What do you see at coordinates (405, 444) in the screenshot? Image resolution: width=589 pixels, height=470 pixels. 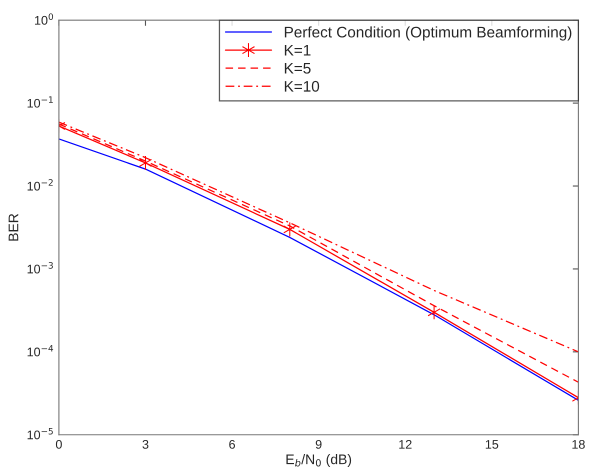 I see `x-tick-label: 12` at bounding box center [405, 444].